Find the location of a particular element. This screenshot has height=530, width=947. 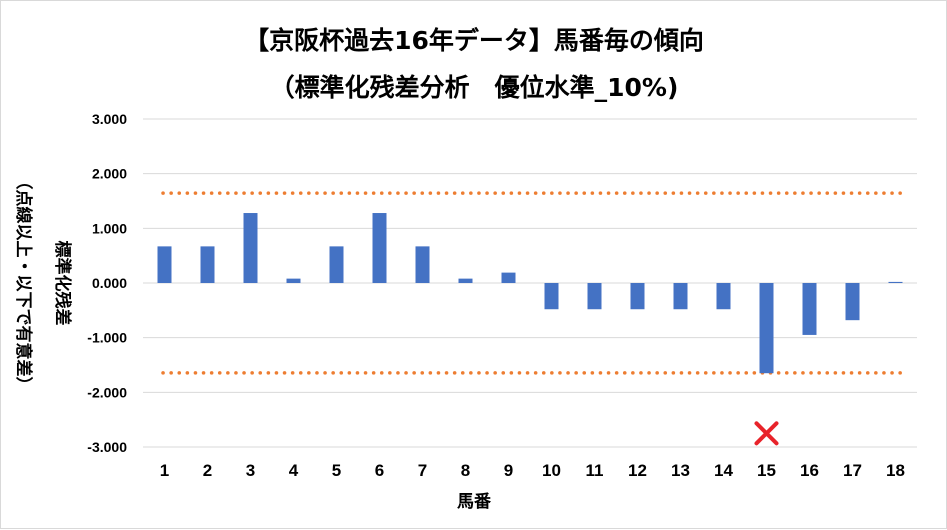

x-axis-title: 馬番 is located at coordinates (474, 502).